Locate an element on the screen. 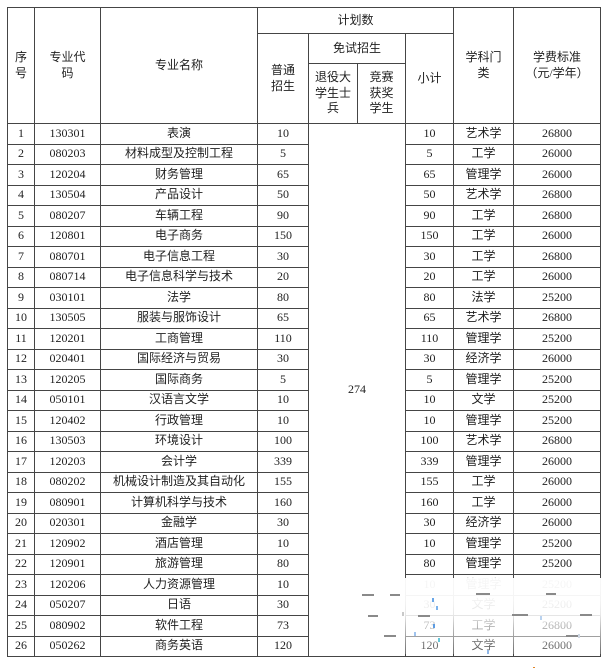 The height and width of the screenshot is (668, 604). cell-subtotal: 100 is located at coordinates (429, 441).